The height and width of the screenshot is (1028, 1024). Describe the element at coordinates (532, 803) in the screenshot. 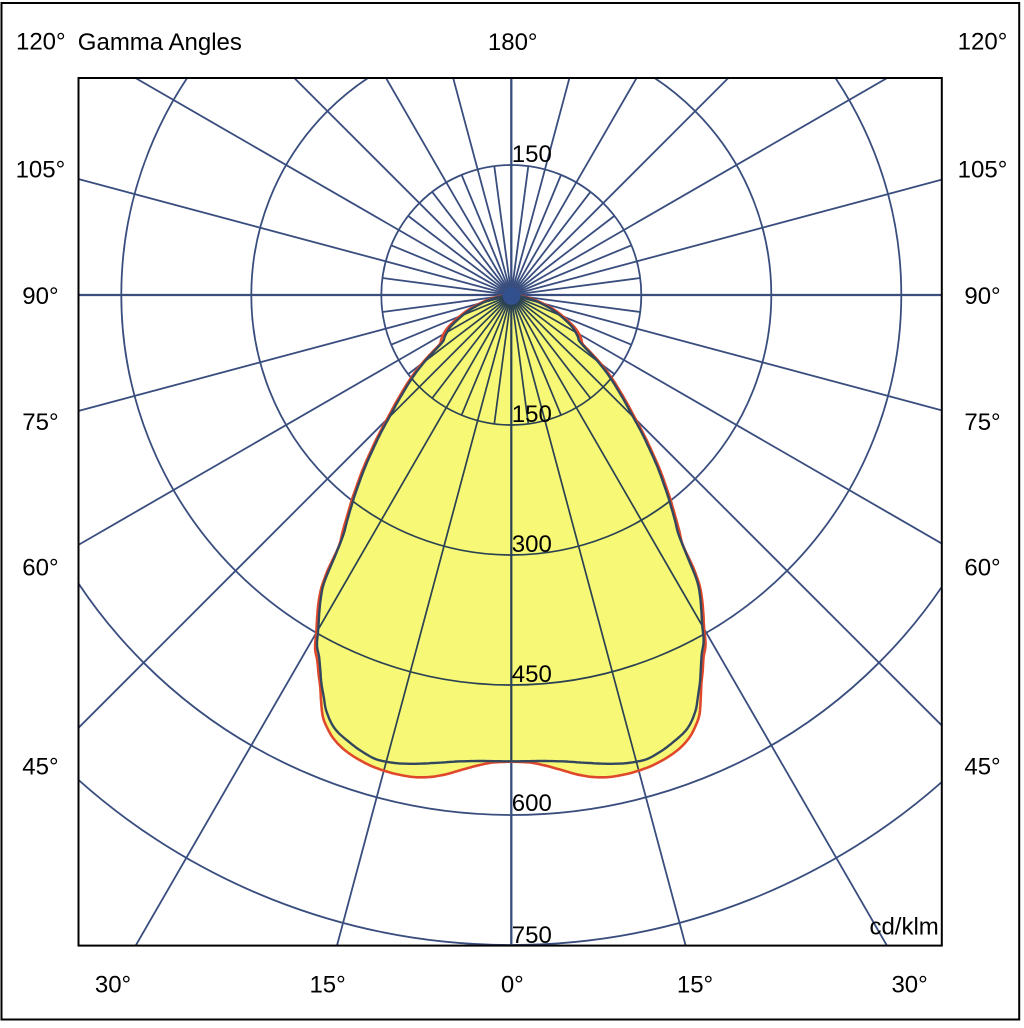

I see `svg-text: 600` at that location.